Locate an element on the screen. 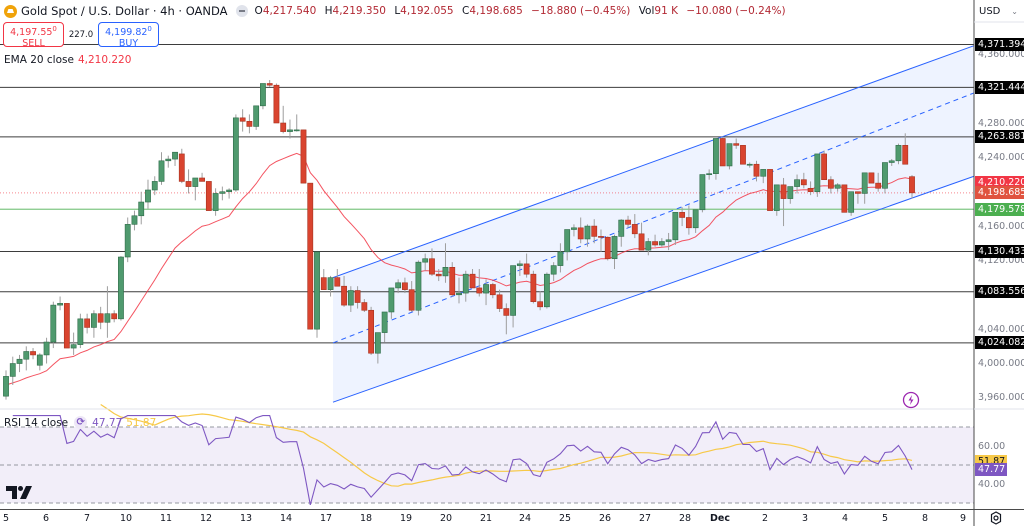 This screenshot has width=1024, height=526. tradingview-logo is located at coordinates (19, 493).